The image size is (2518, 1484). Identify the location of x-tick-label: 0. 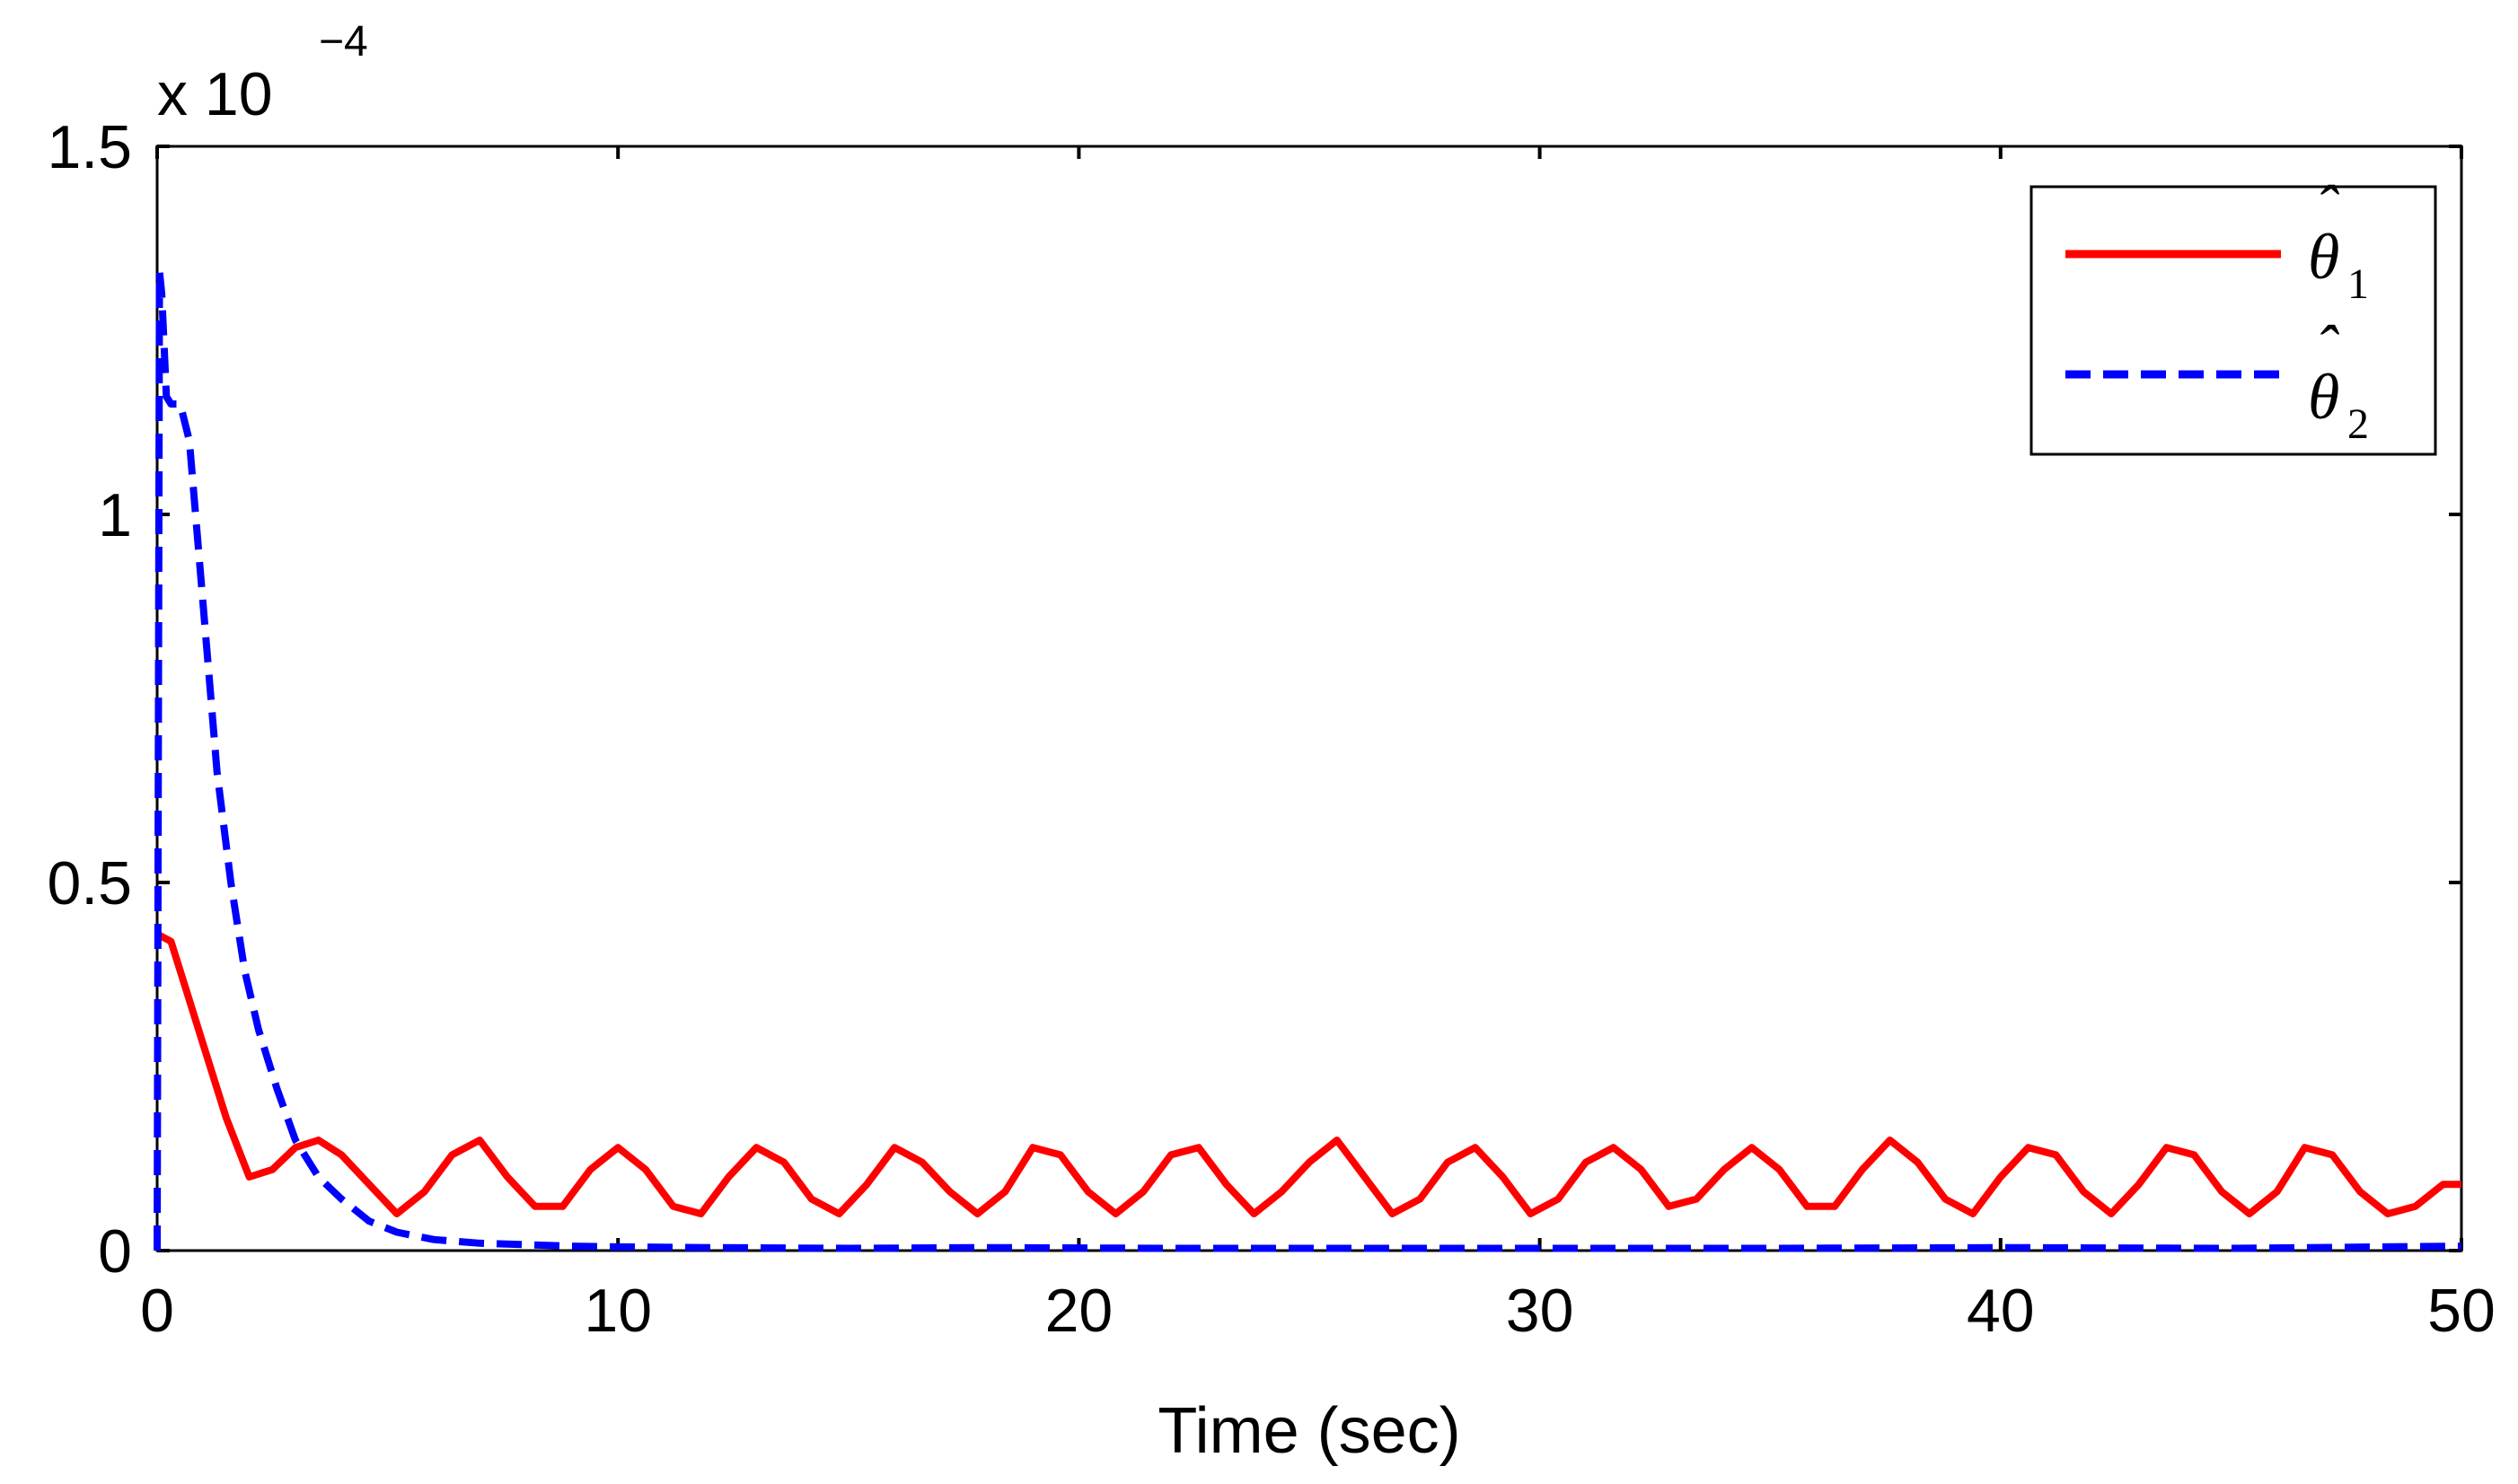
(157, 1311).